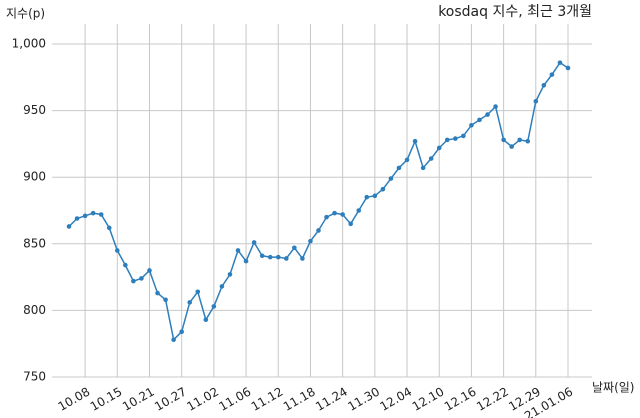 The height and width of the screenshot is (418, 640). I want to click on x-tick-label: 11.02, so click(202, 399).